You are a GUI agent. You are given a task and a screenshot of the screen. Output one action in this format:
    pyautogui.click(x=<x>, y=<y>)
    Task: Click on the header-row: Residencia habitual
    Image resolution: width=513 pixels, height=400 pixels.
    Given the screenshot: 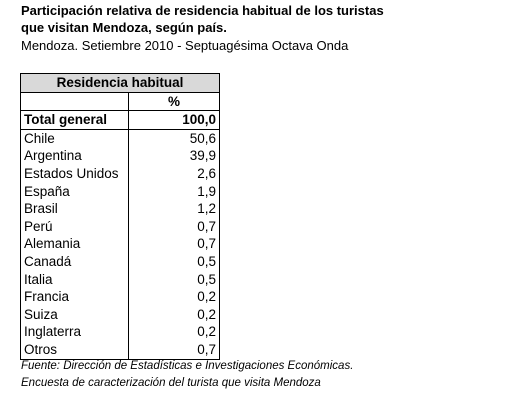 What is the action you would take?
    pyautogui.click(x=120, y=83)
    